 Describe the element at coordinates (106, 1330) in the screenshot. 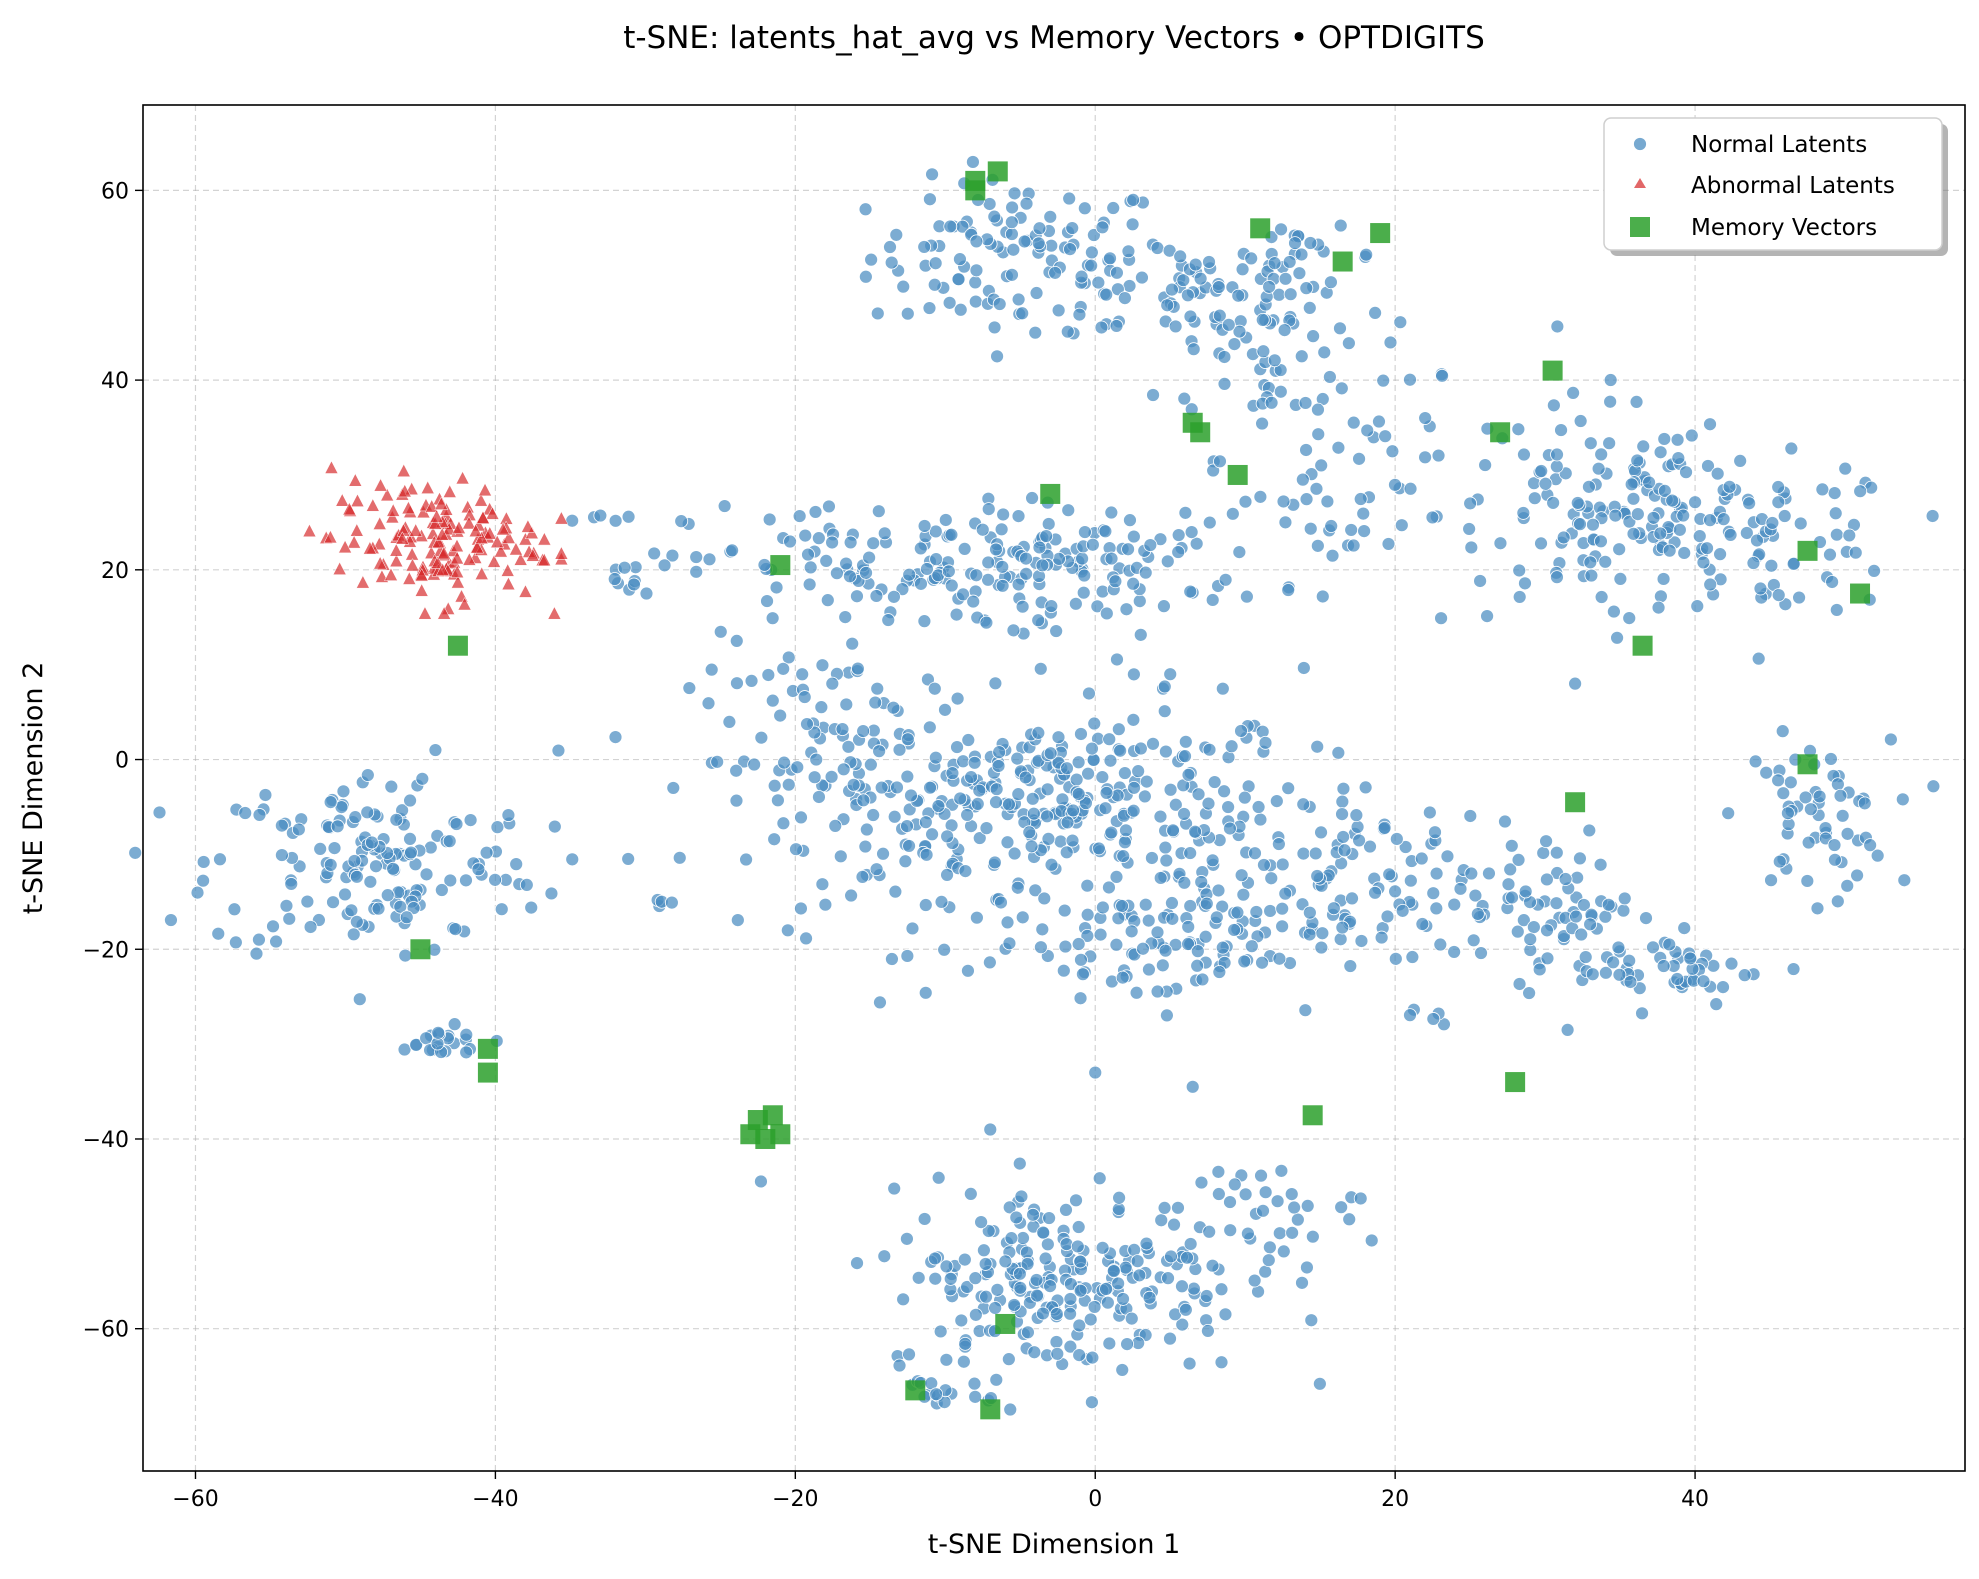

I see `y-tick-label: −60` at that location.